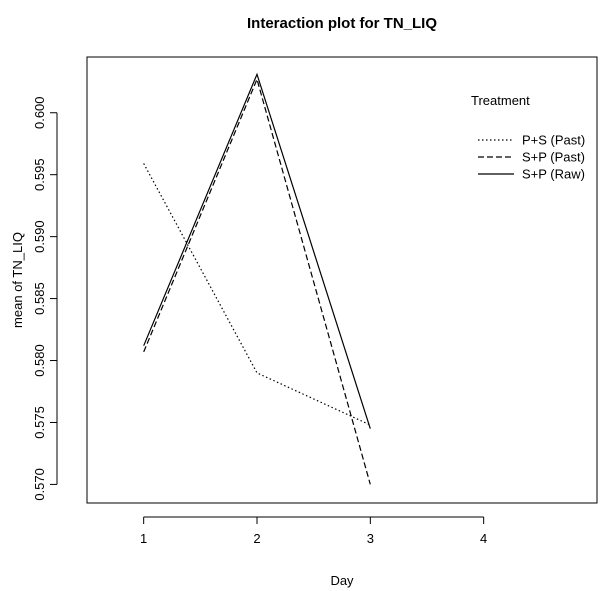 The width and height of the screenshot is (607, 591). Describe the element at coordinates (17, 280) in the screenshot. I see `y-axis-label: mean of TN_LIQ` at that location.